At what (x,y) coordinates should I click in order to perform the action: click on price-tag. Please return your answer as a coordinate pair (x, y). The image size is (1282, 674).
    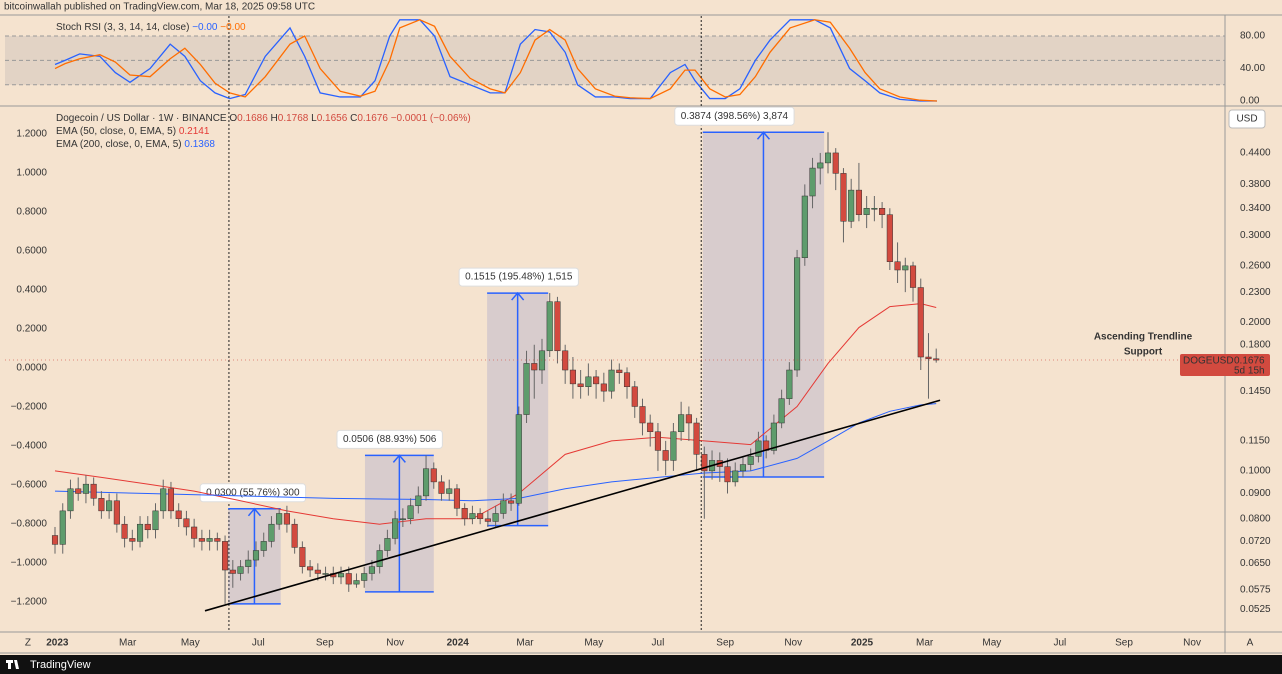
    Looking at the image, I should click on (1225, 365).